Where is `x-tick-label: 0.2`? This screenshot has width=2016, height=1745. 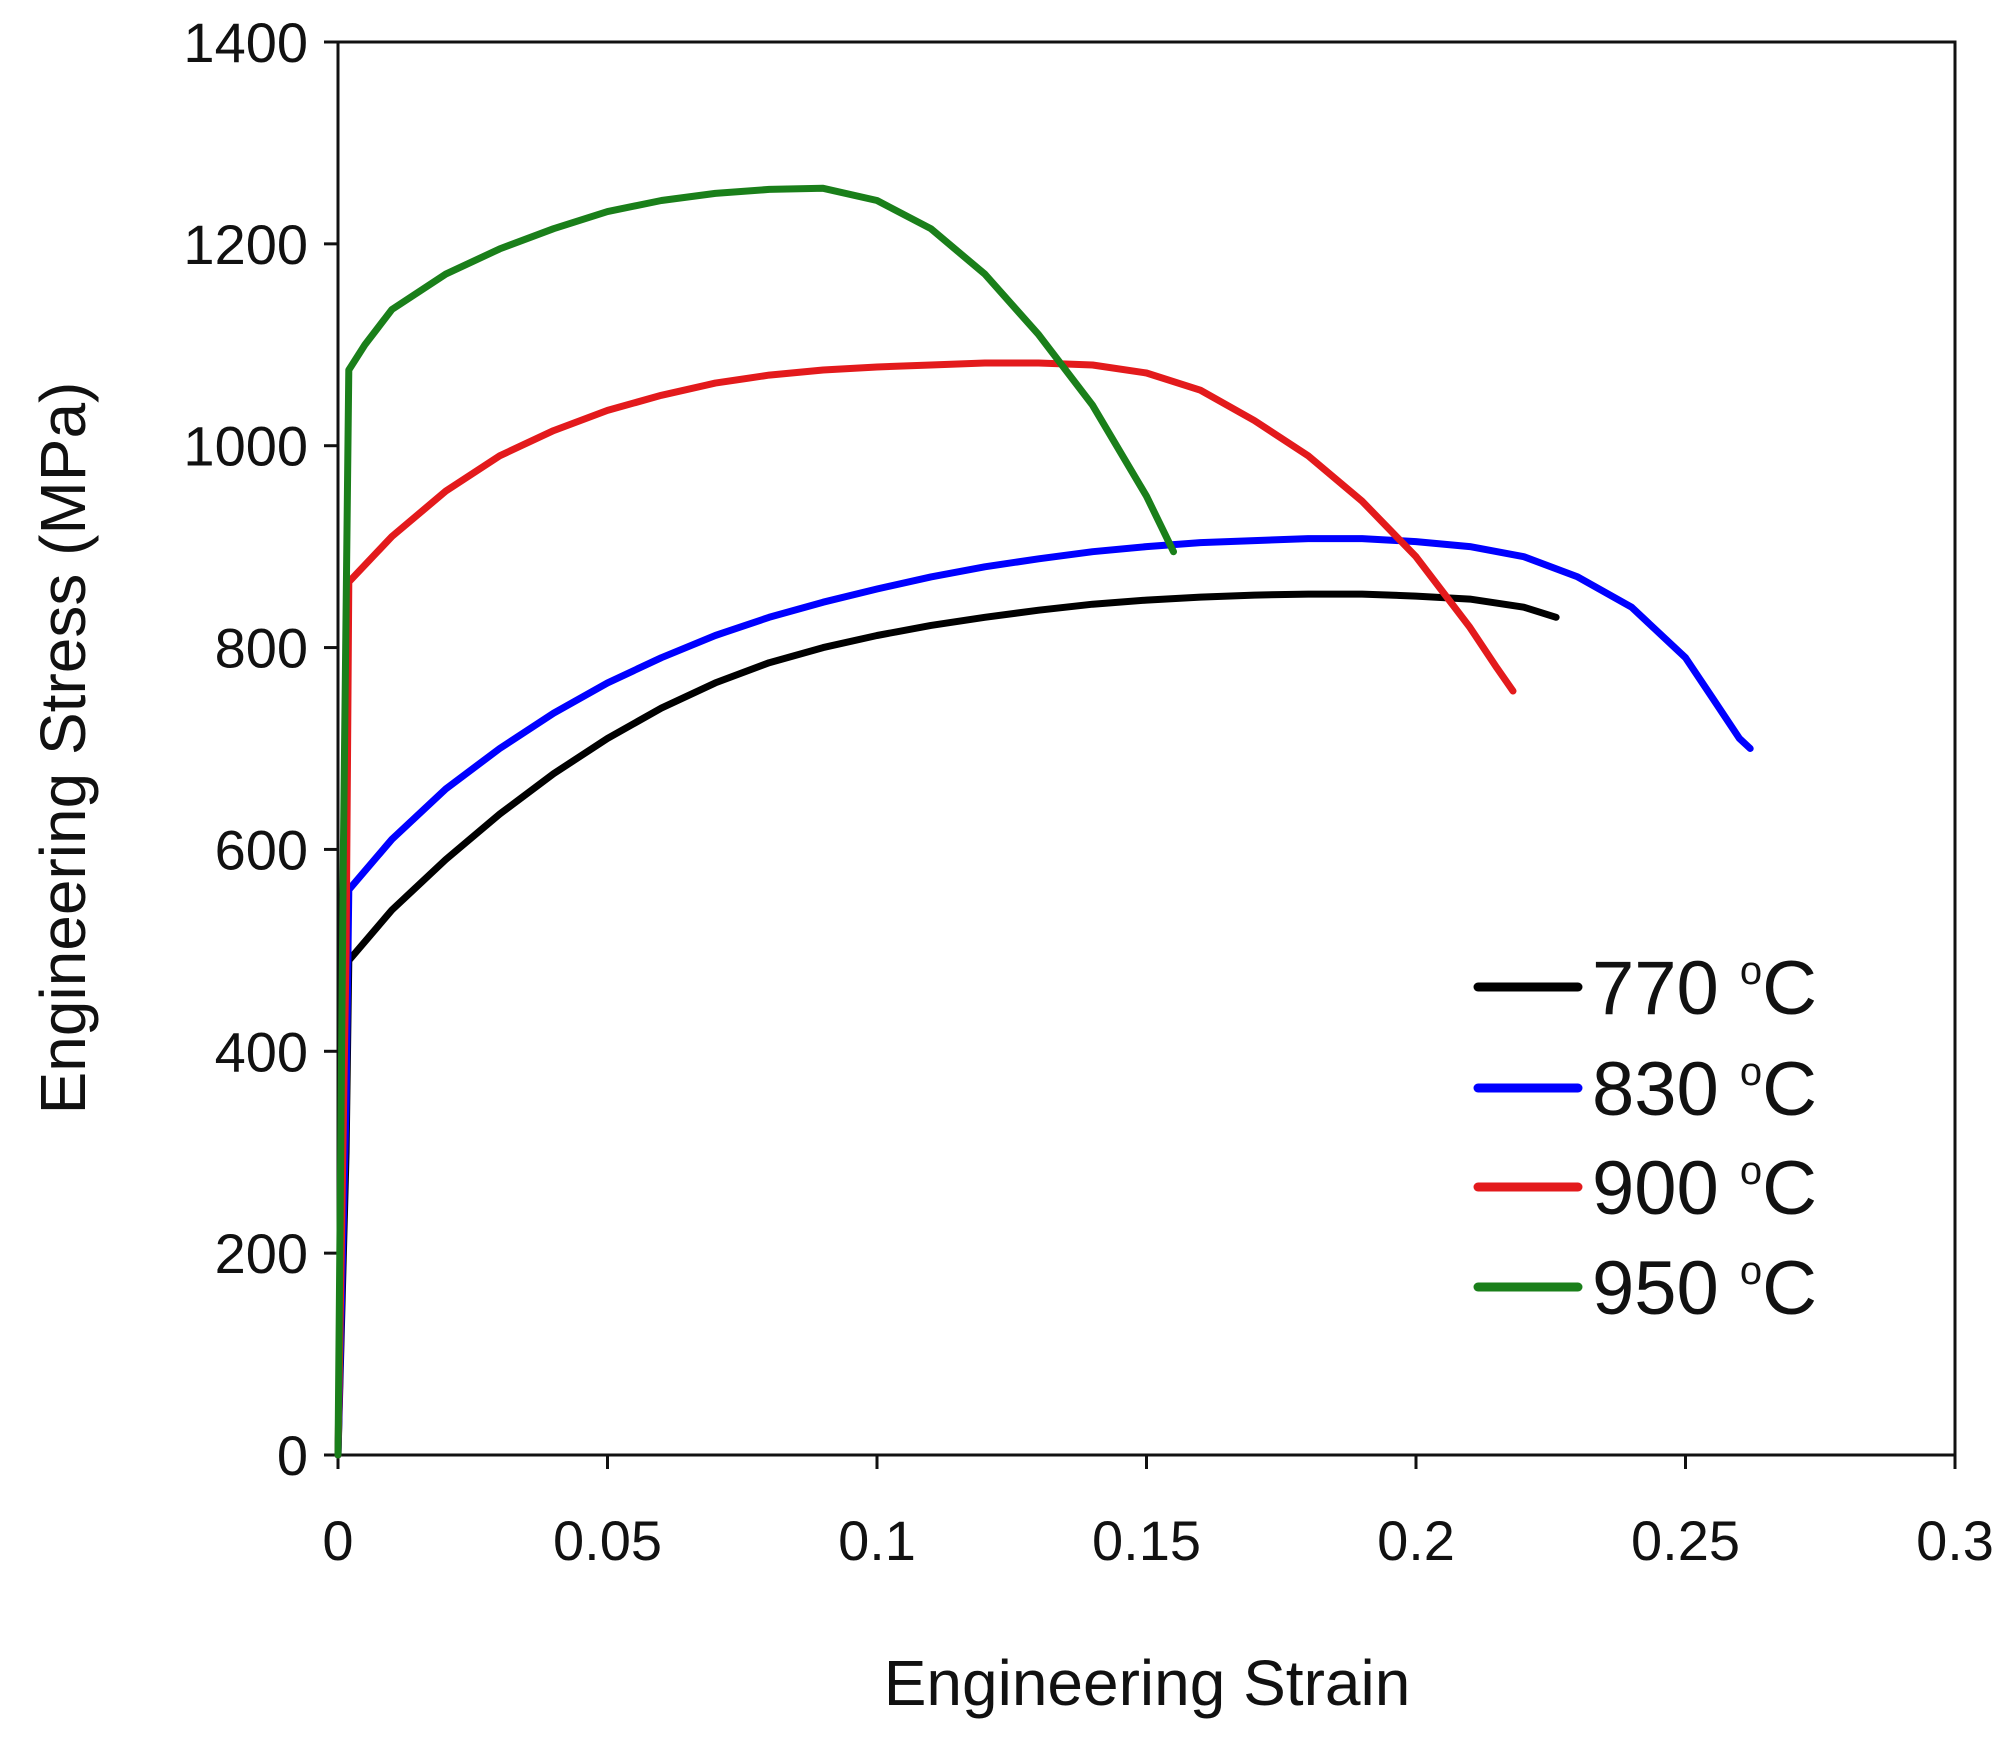
x-tick-label: 0.2 is located at coordinates (1416, 1540).